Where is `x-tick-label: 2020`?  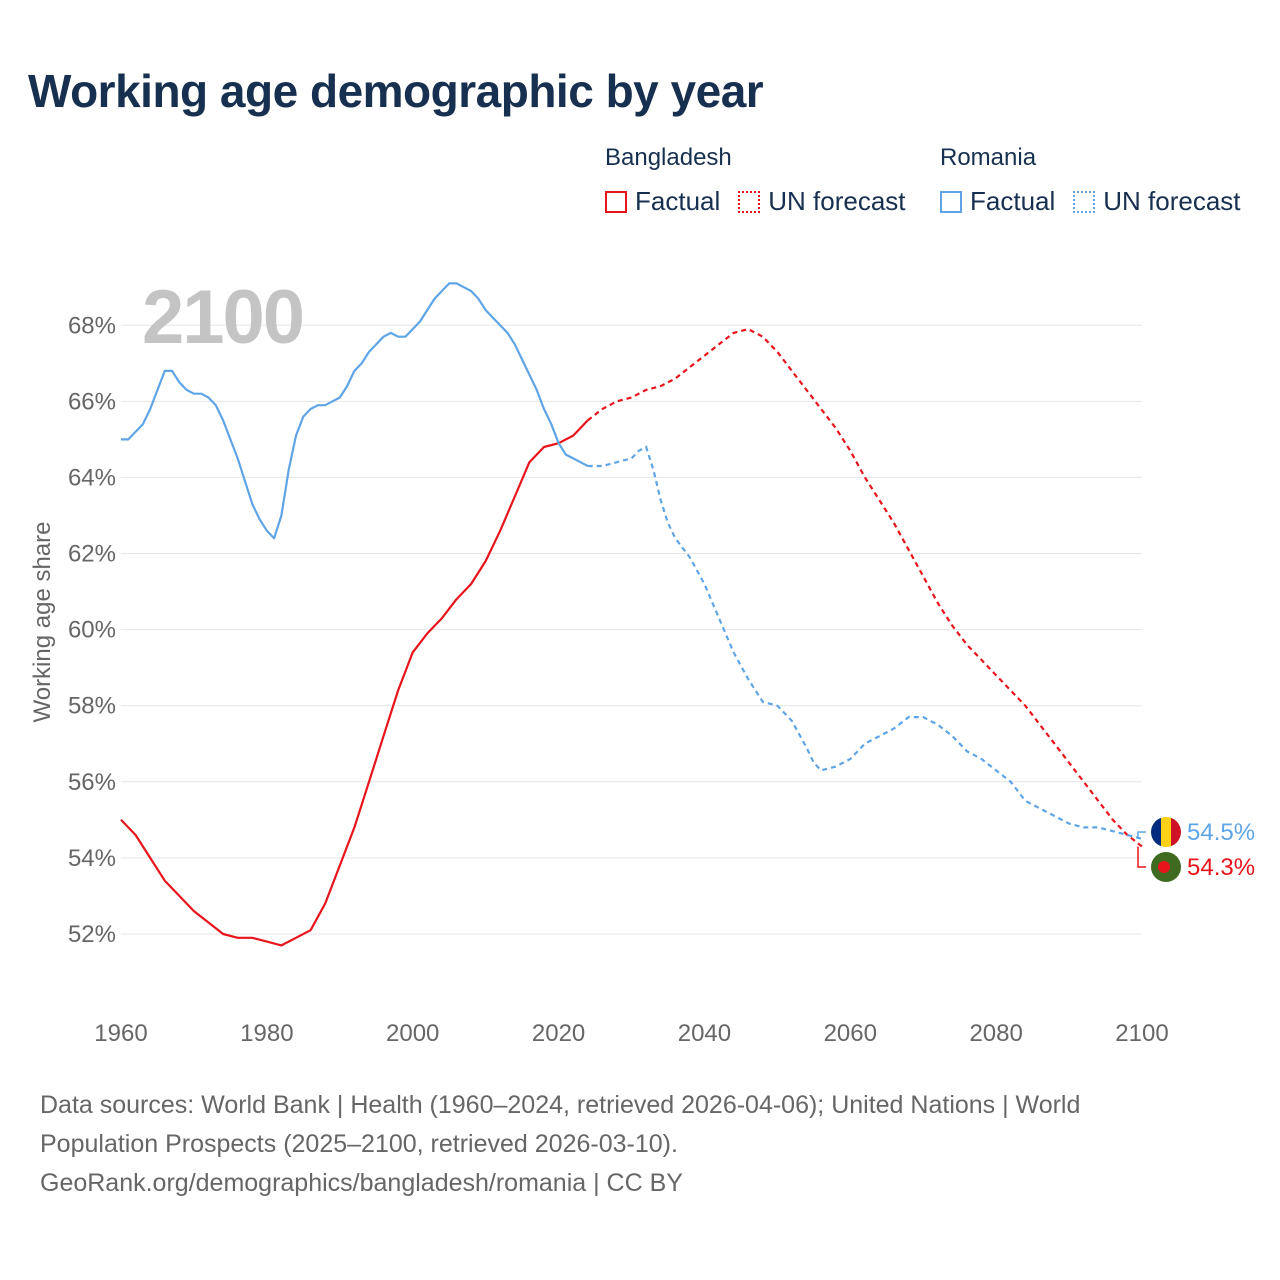
x-tick-label: 2020 is located at coordinates (558, 1033).